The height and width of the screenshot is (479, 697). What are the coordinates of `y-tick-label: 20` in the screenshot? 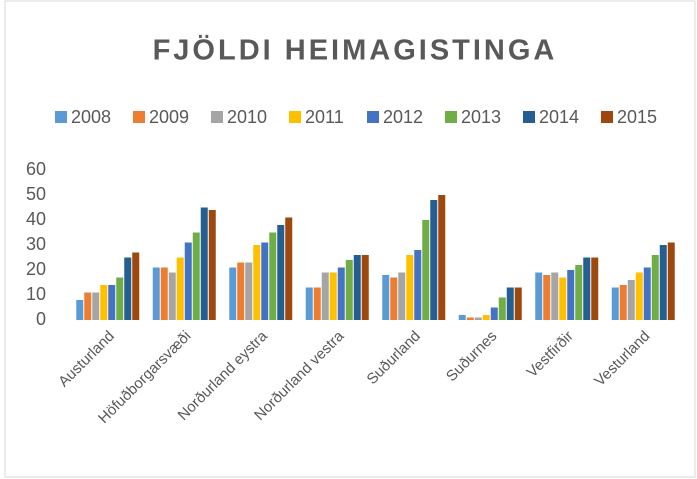 It's located at (36, 269).